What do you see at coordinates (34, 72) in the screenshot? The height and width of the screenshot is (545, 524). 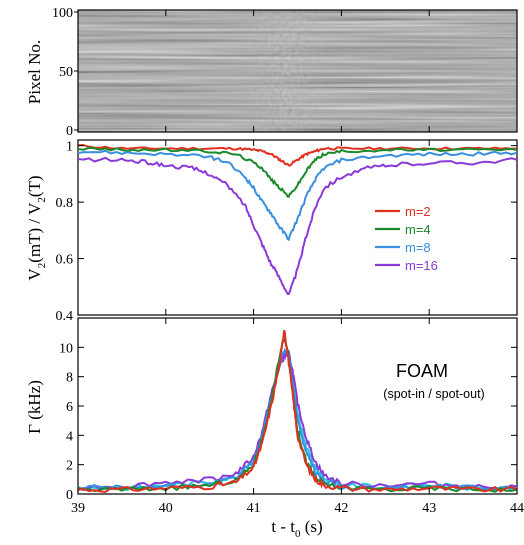 I see `heatmap-ylabel: Pixel No.` at bounding box center [34, 72].